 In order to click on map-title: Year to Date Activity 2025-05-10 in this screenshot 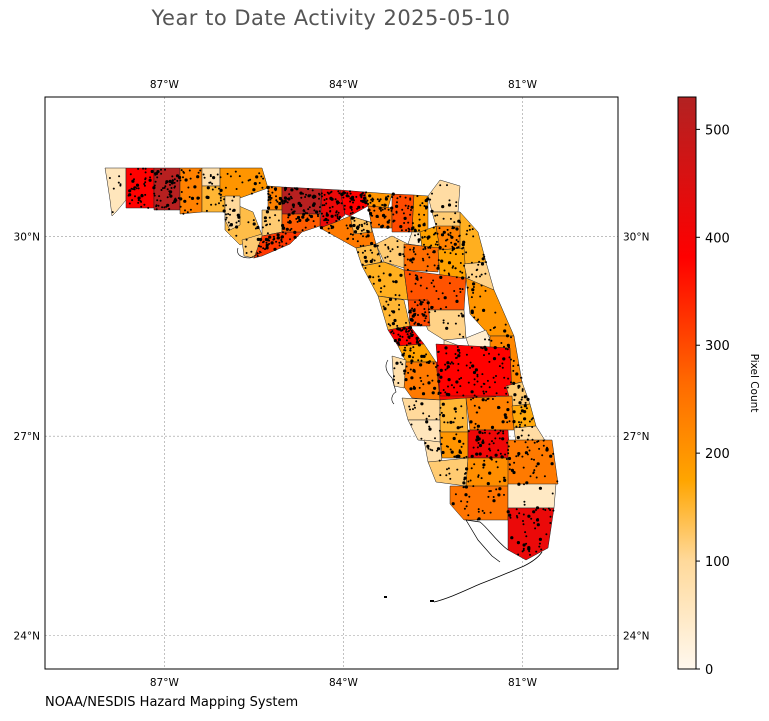, I will do `click(331, 18)`.